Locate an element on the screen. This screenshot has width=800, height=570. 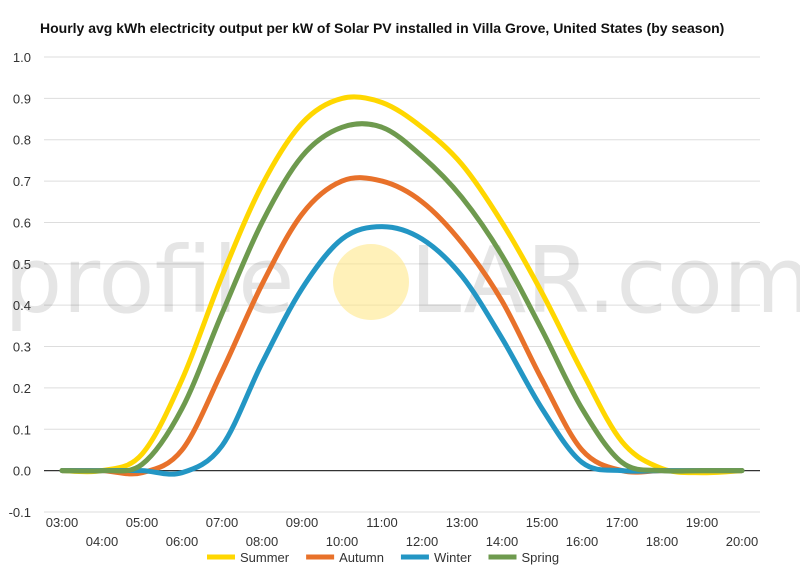
legend-label: Autumn is located at coordinates (361, 557).